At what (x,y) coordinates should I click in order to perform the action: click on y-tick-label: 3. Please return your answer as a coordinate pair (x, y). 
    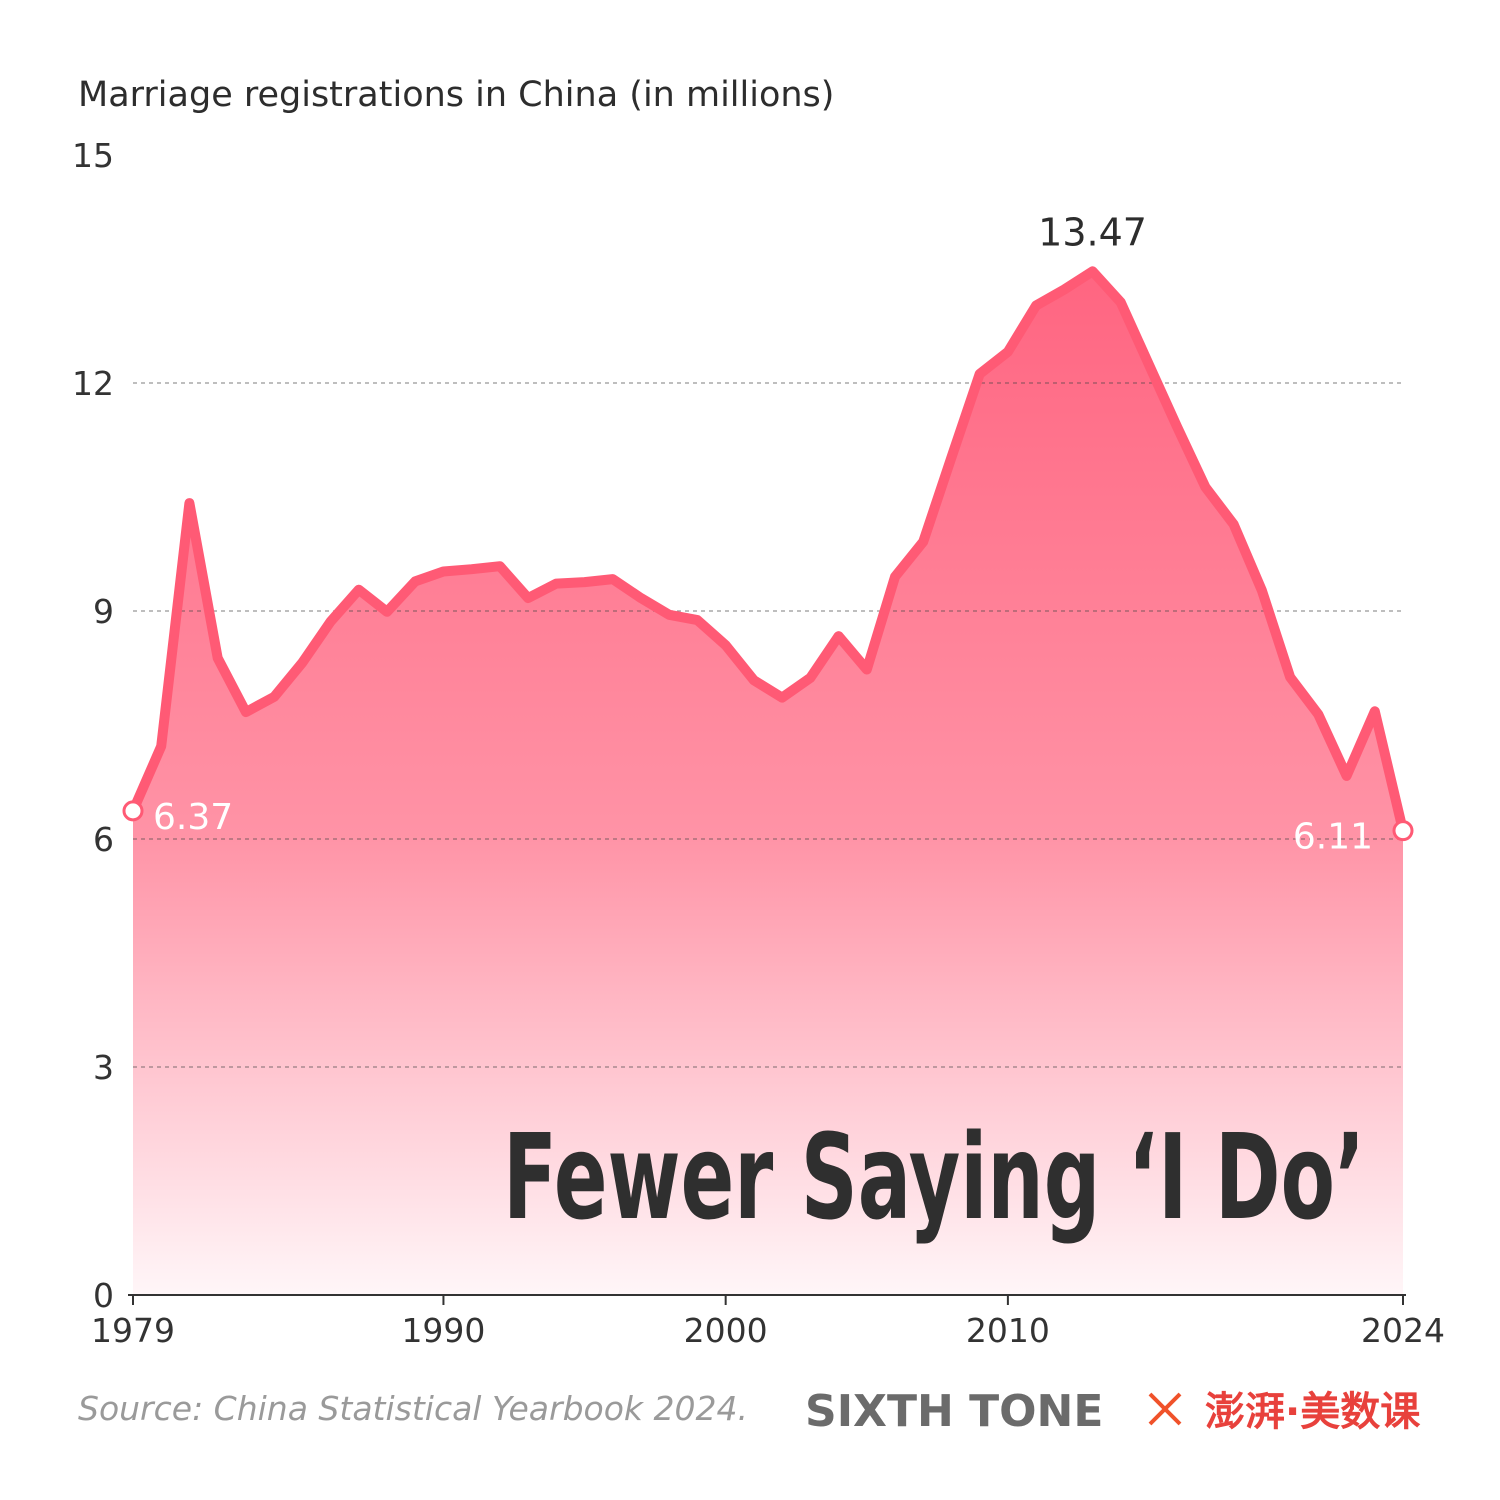
    Looking at the image, I should click on (103, 1067).